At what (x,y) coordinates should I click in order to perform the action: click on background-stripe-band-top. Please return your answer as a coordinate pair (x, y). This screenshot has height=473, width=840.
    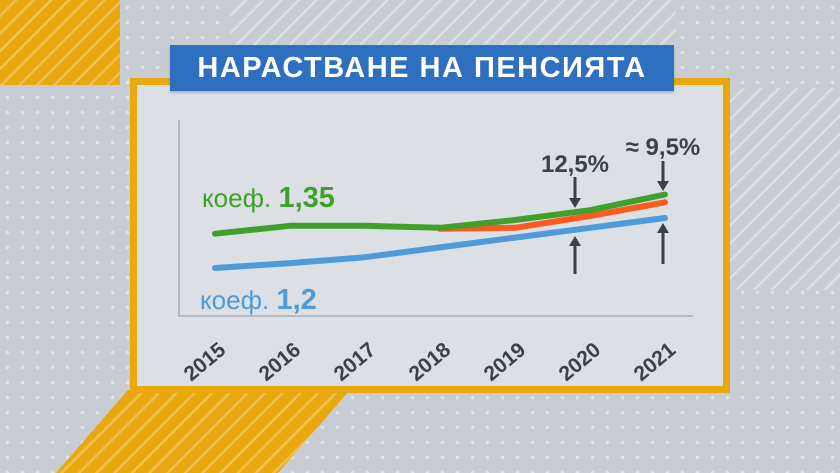
    Looking at the image, I should click on (453, 23).